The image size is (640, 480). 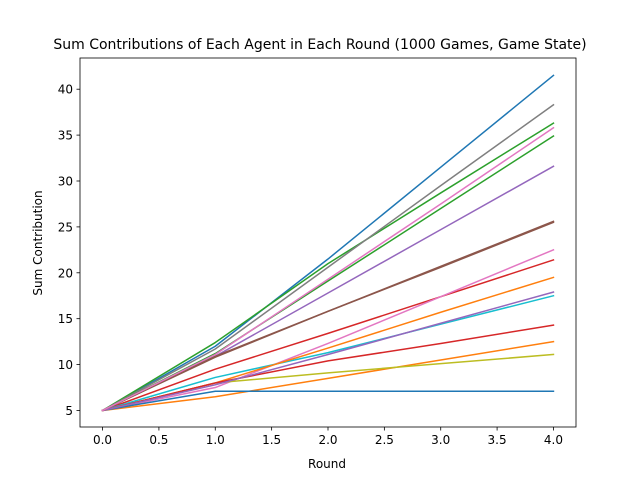 I want to click on x-tick-label: 0.0, so click(x=102, y=440).